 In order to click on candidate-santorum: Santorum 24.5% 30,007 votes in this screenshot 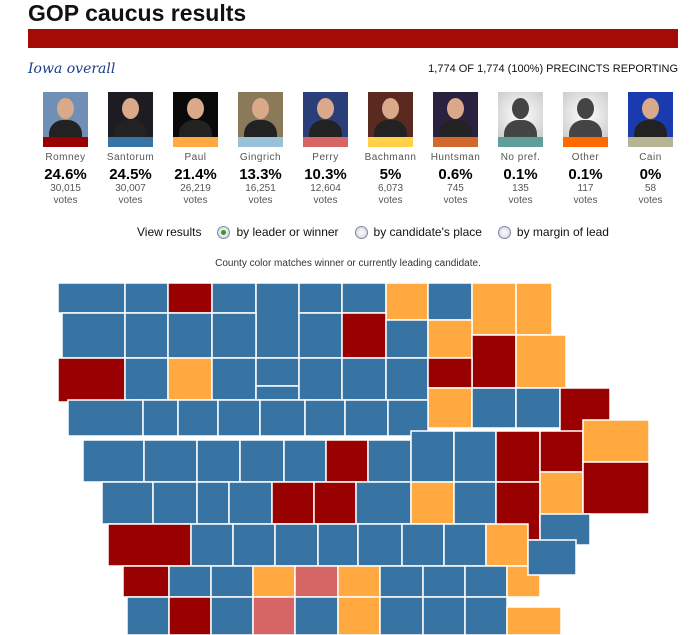, I will do `click(130, 149)`.